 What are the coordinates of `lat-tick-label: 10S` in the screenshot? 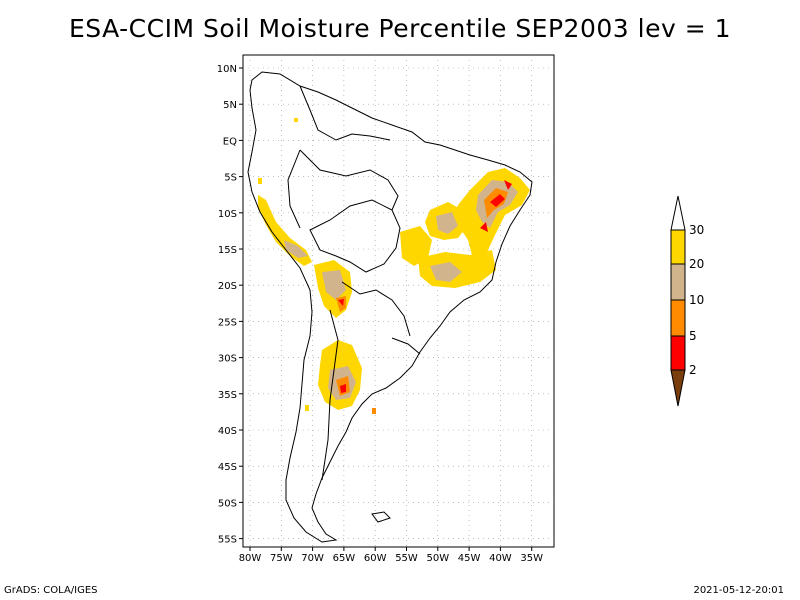 It's located at (227, 214).